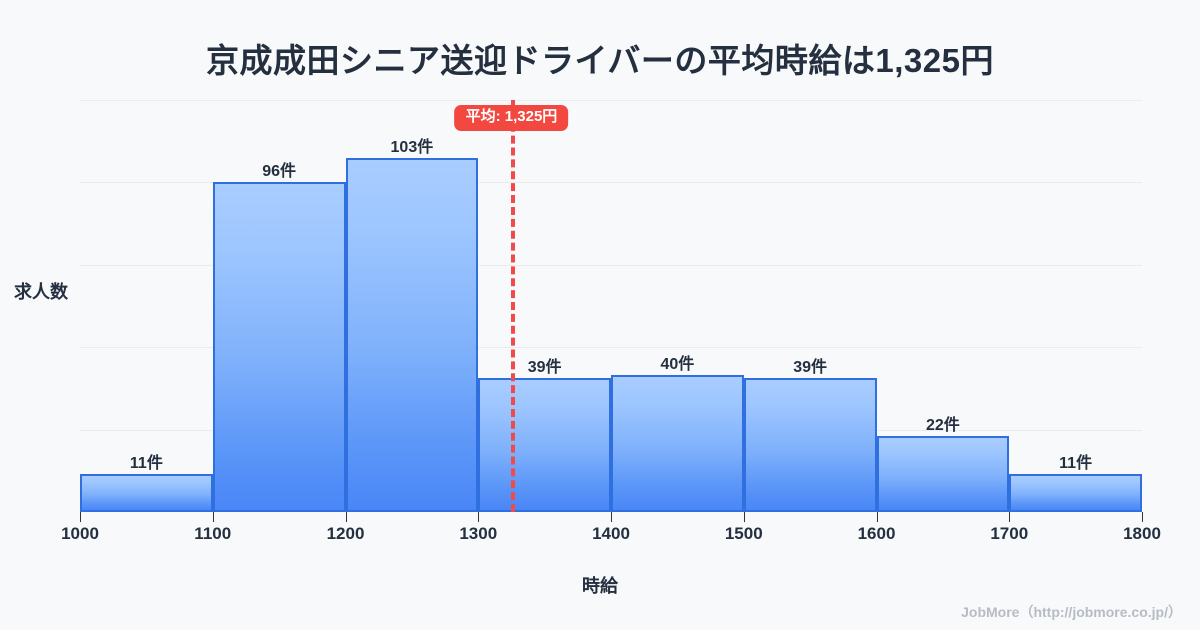 The image size is (1200, 630). Describe the element at coordinates (677, 364) in the screenshot. I see `bar-value-label: 40件` at that location.